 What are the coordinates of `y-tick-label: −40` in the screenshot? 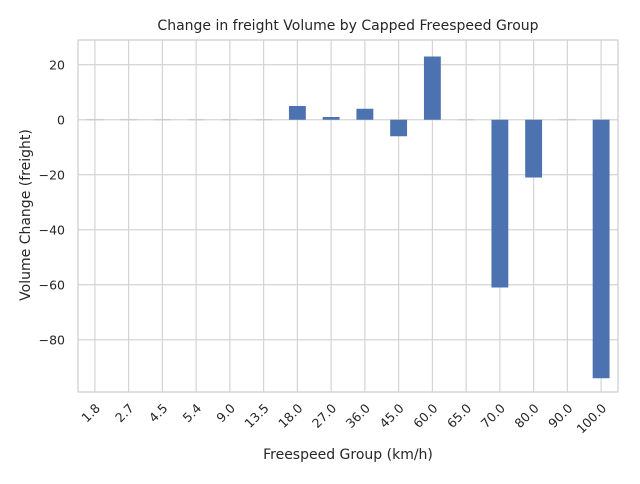 It's located at (52, 229).